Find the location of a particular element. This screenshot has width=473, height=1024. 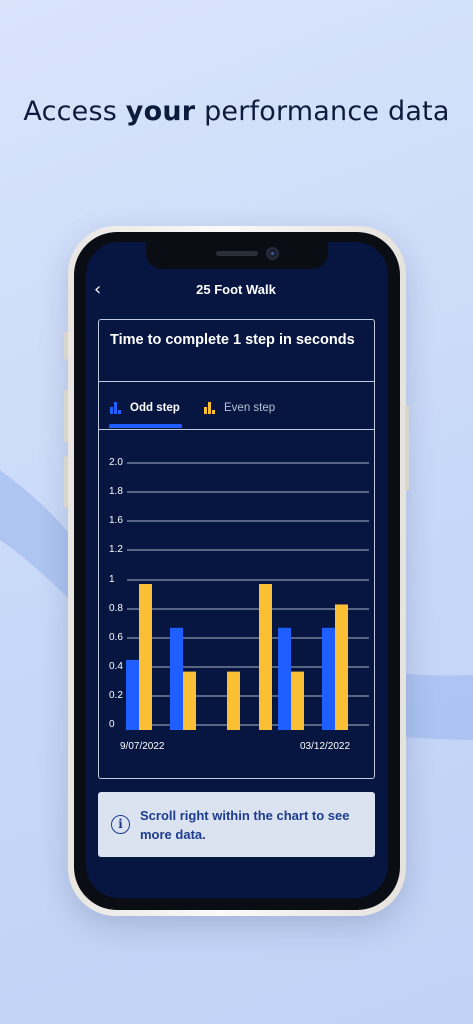

screen-title: 25 Foot Walk is located at coordinates (236, 289).